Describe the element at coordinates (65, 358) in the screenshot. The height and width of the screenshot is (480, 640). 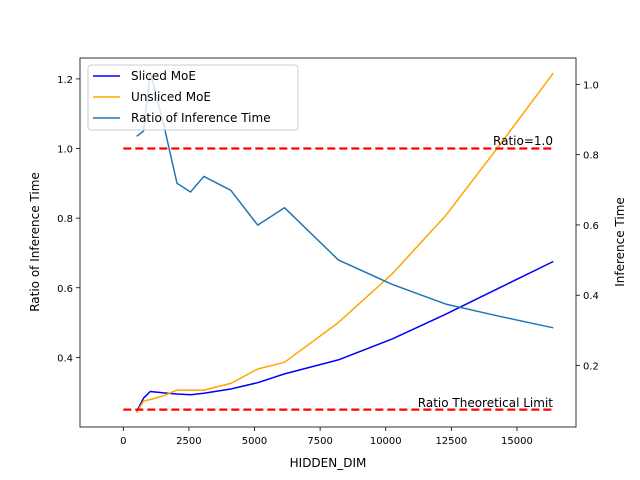
I see `y-left-tick-label-0: 0.4` at that location.